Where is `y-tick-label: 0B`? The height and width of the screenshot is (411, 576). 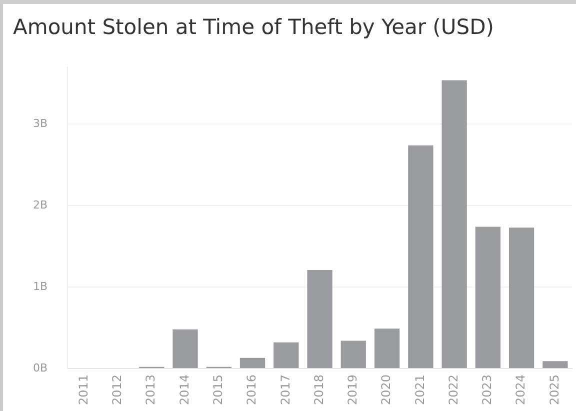
y-tick-label: 0B is located at coordinates (40, 367).